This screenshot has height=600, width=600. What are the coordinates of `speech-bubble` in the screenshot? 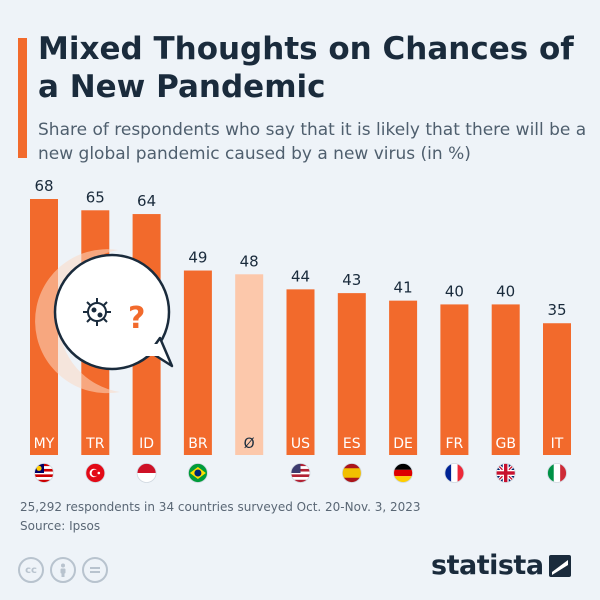 It's located at (112, 312).